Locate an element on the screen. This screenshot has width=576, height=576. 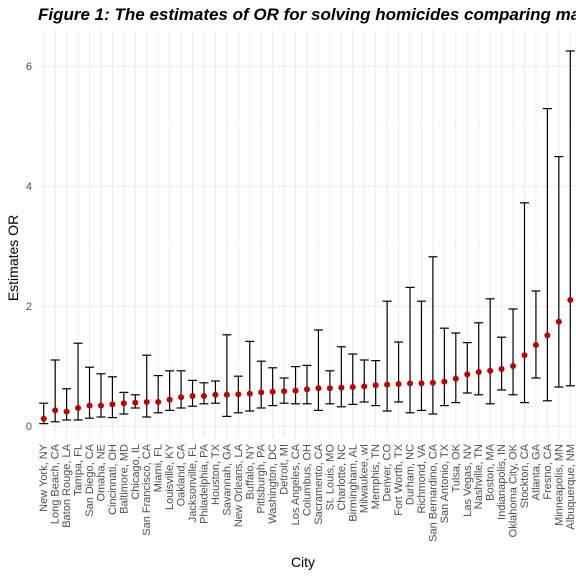
y-axis-title: Estimates OR is located at coordinates (13, 258).